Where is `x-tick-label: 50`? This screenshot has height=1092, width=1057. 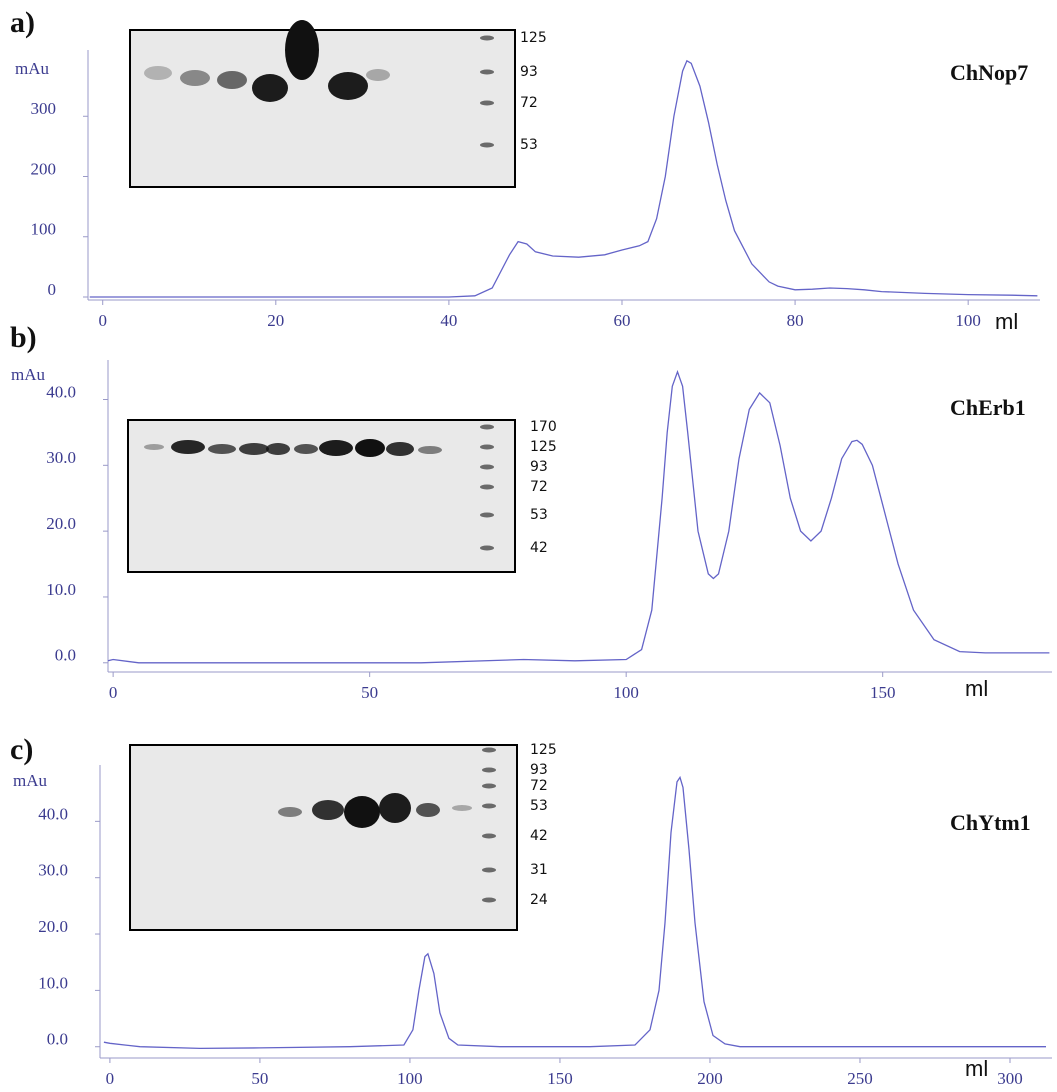 x-tick-label: 50 is located at coordinates (369, 692).